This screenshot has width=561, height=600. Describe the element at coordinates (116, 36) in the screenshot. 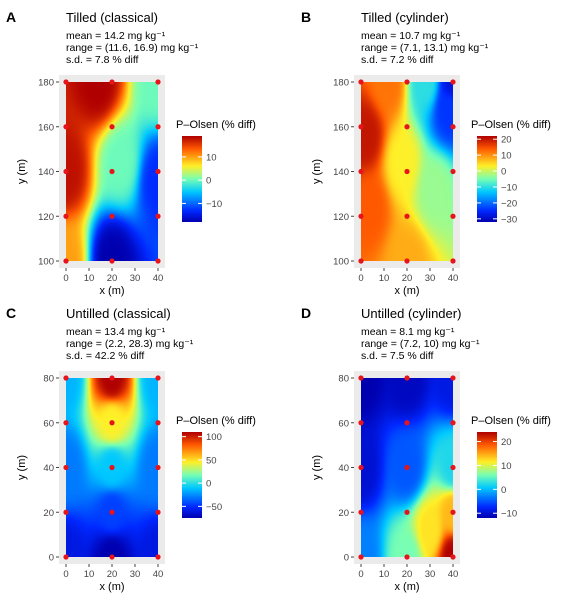

I see `stat-line: mean = 14.2 mg kg⁻¹` at that location.